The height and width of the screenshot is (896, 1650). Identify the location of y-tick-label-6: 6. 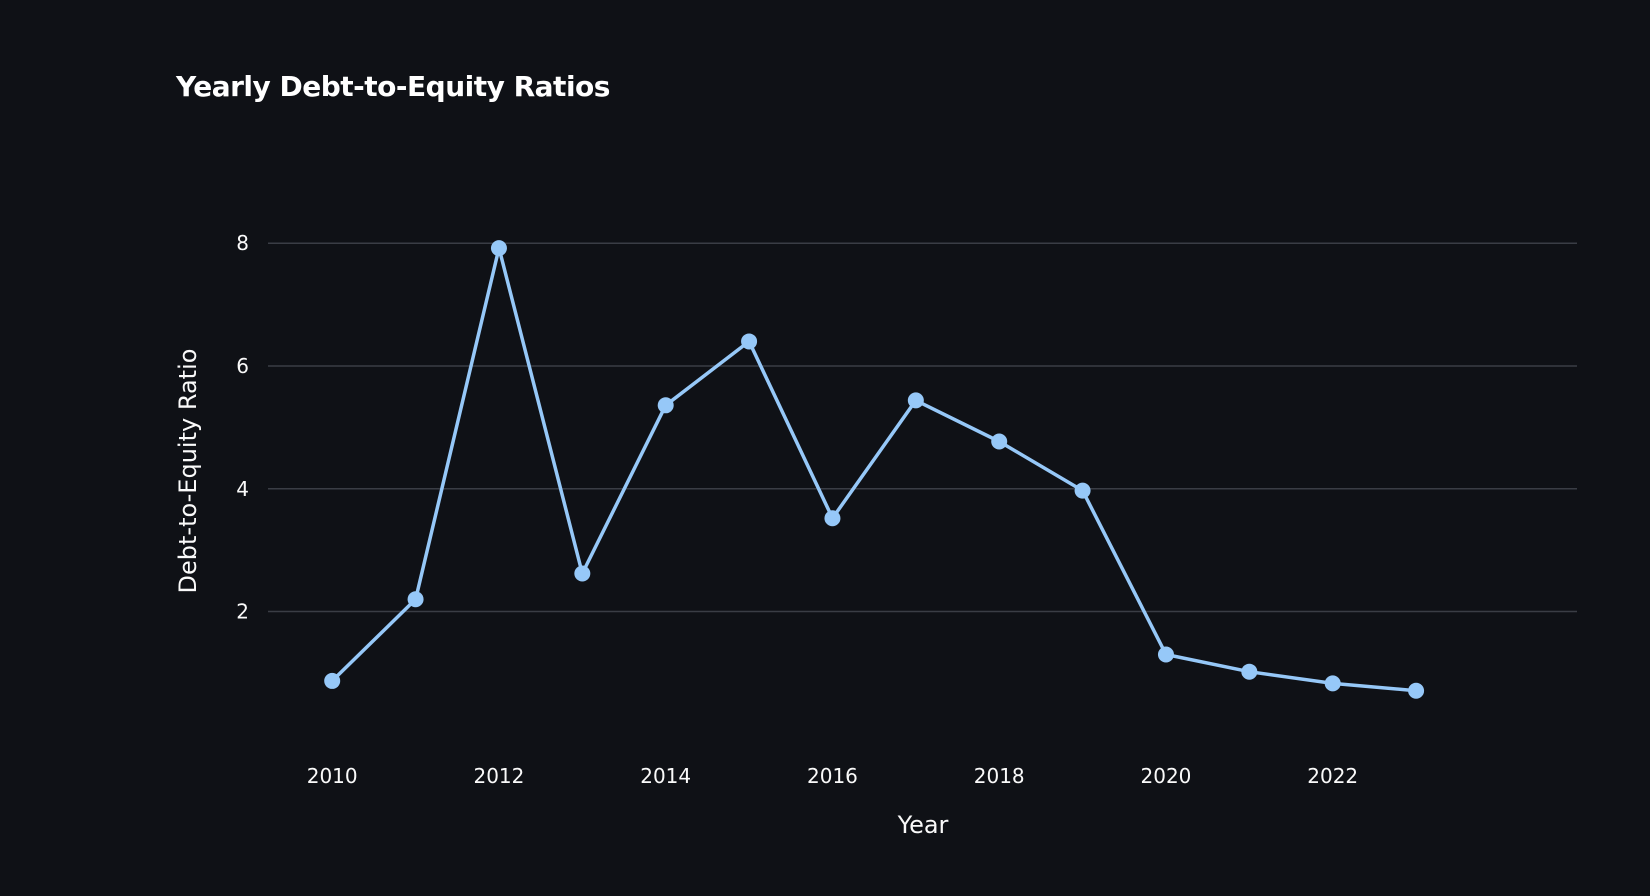
(242, 366).